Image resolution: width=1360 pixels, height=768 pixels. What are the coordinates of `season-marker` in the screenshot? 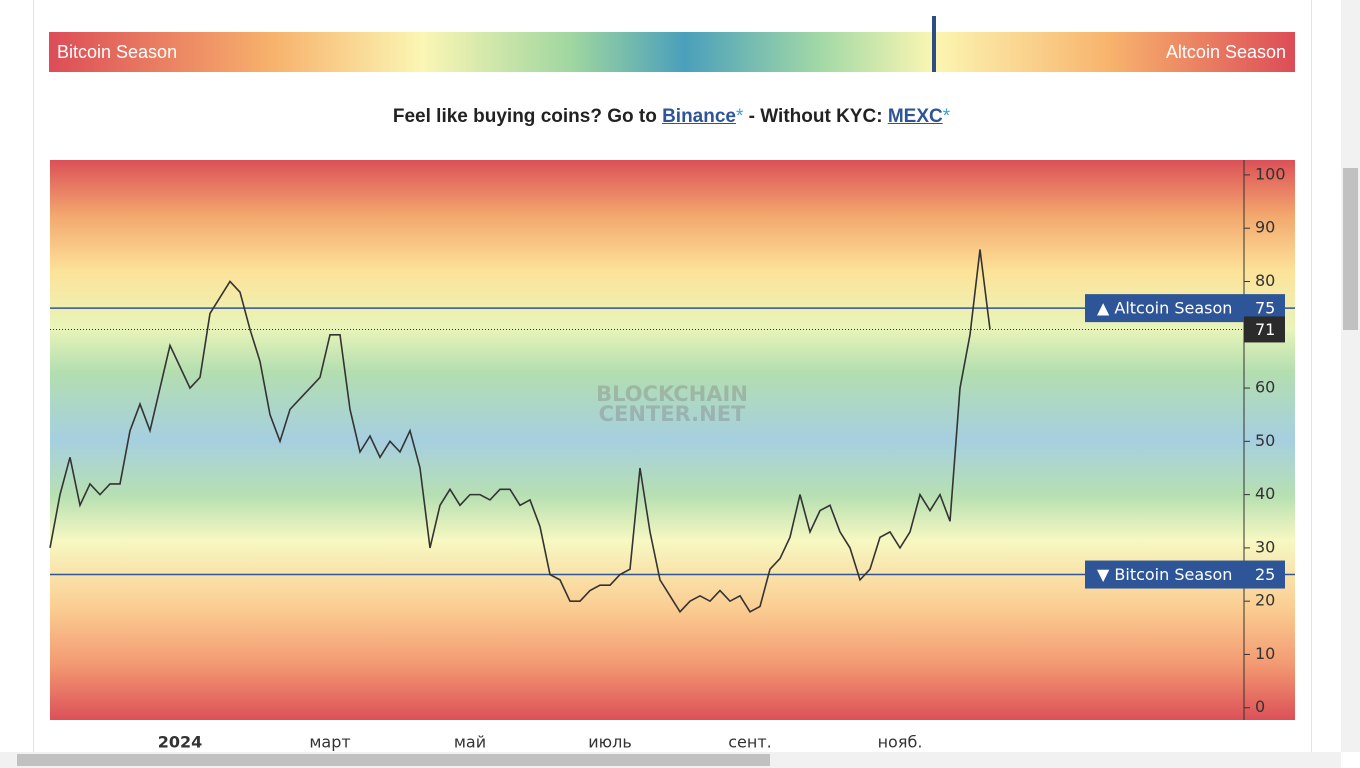 It's located at (933, 44).